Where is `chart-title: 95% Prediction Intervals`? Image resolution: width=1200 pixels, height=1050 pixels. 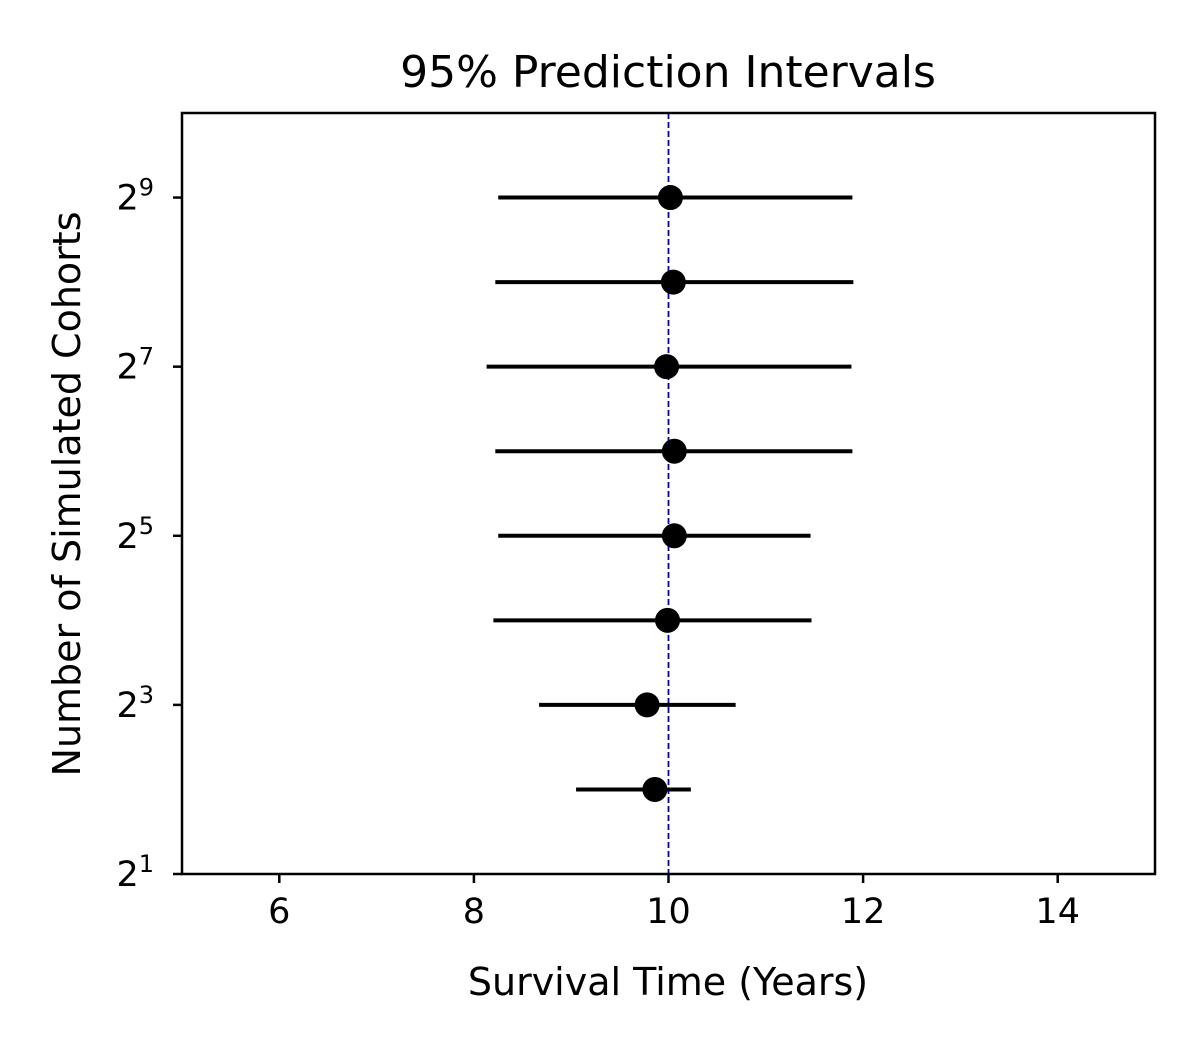 chart-title: 95% Prediction Intervals is located at coordinates (668, 72).